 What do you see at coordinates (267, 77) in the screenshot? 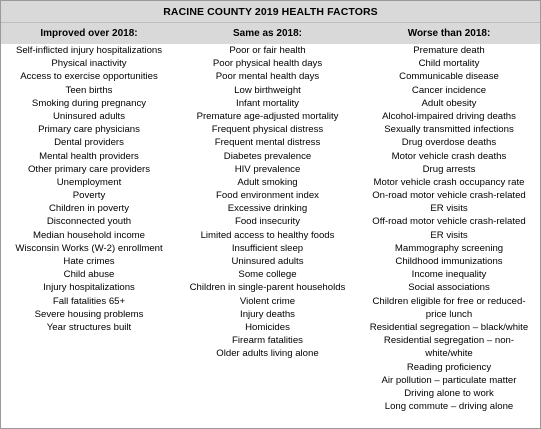
I see `list-item: Poor mental health days` at bounding box center [267, 77].